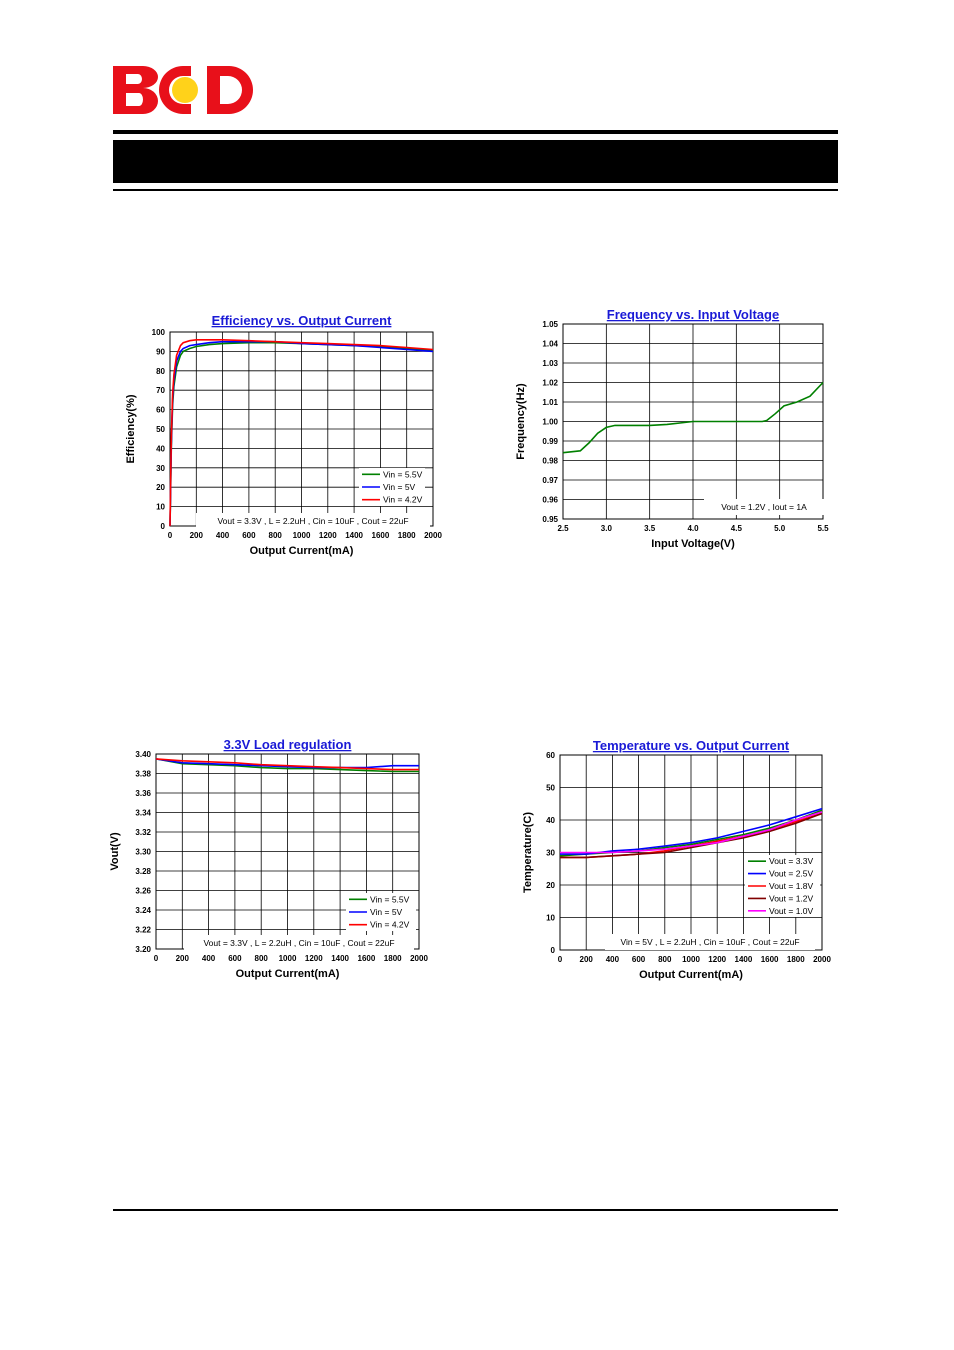 This screenshot has height=1350, width=954. Describe the element at coordinates (791, 886) in the screenshot. I see `legend-label: Vout = 1.8V` at that location.